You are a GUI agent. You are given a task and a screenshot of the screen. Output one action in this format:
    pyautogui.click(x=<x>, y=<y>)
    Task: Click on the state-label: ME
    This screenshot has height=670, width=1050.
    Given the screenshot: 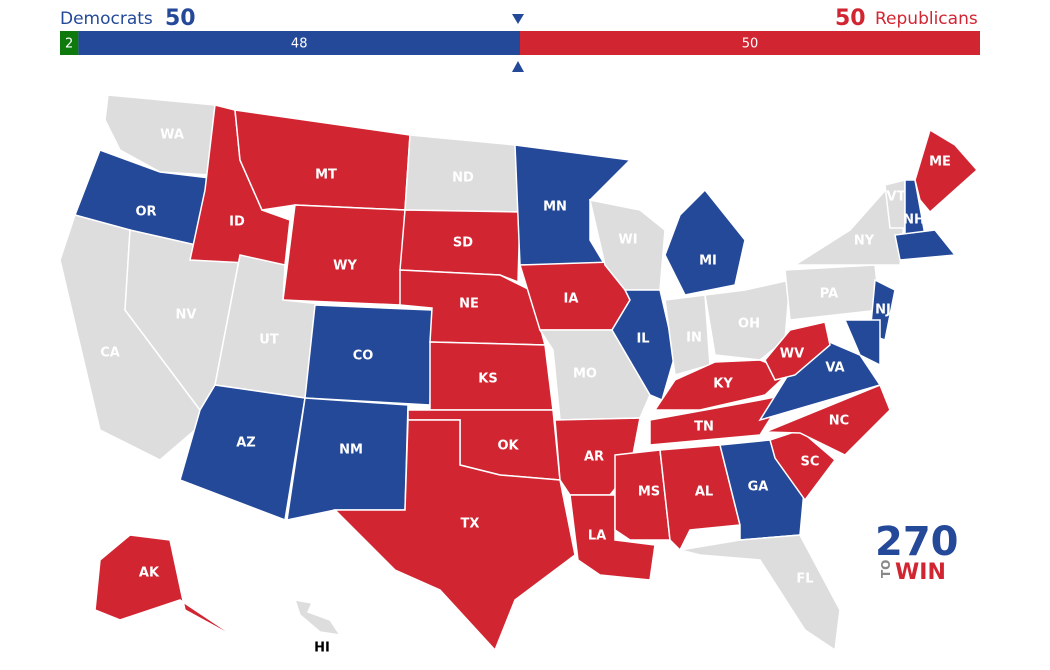 What is the action you would take?
    pyautogui.click(x=940, y=162)
    